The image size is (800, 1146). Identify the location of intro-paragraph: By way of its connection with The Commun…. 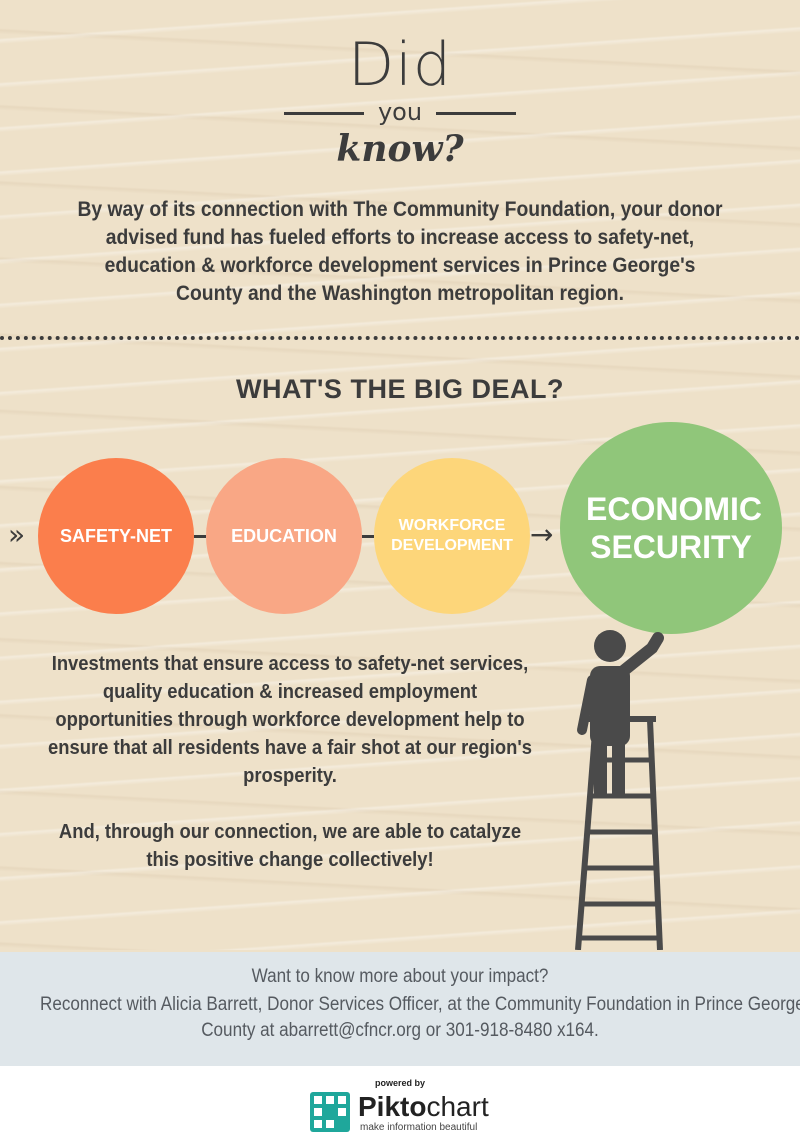
(400, 251).